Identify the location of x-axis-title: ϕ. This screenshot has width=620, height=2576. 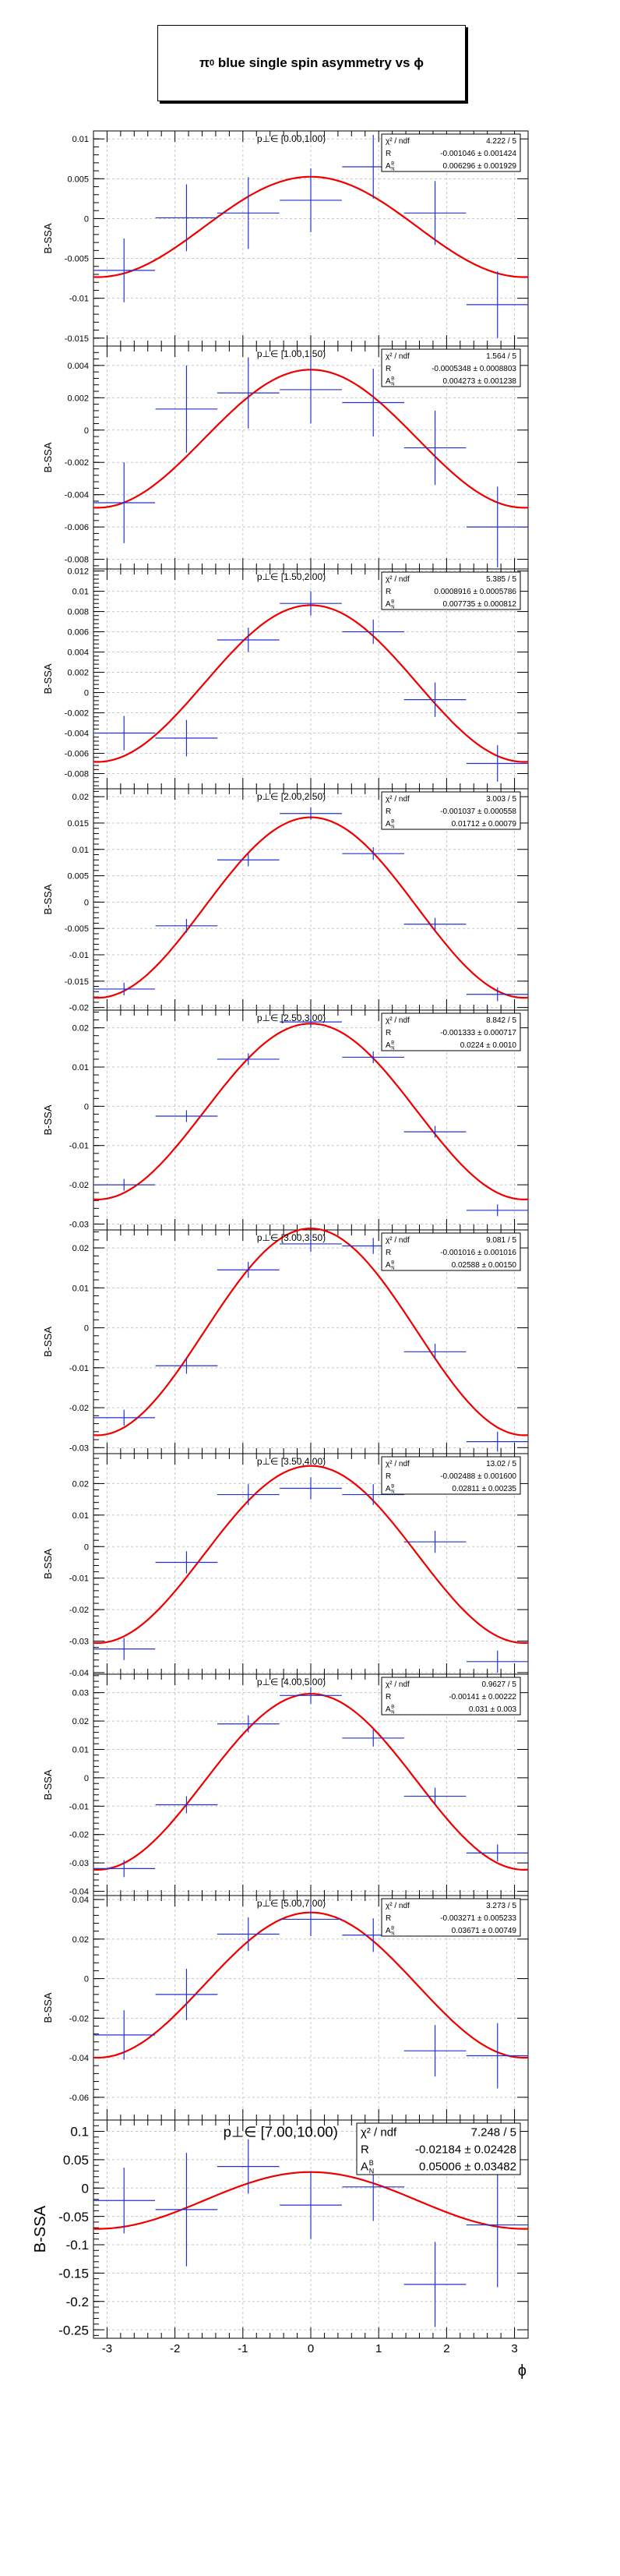
(523, 2371).